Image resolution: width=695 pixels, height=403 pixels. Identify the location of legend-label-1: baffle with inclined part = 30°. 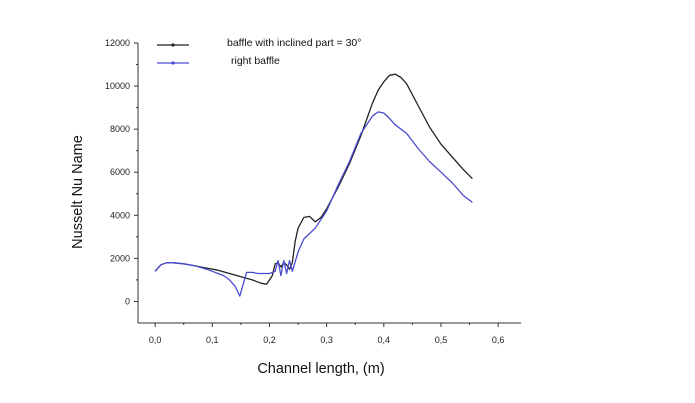
(294, 43).